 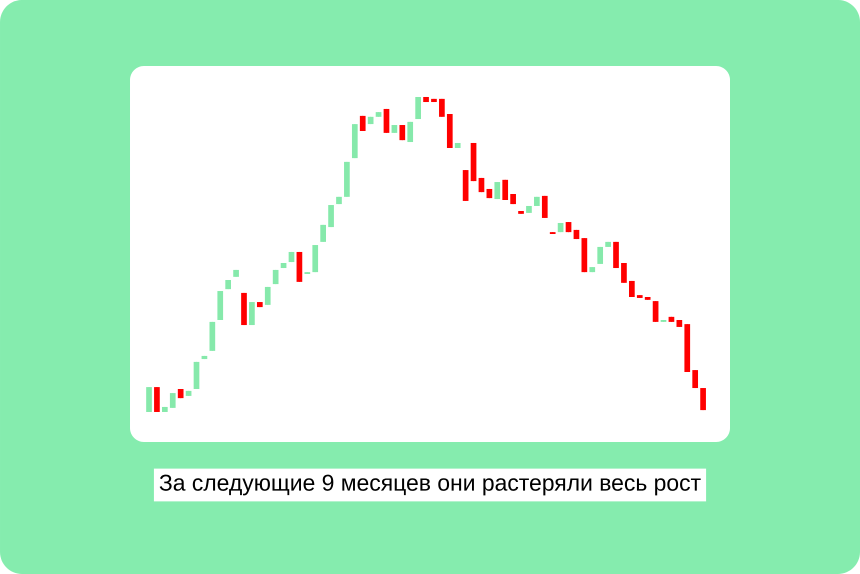 What do you see at coordinates (430, 485) in the screenshot?
I see `text: За следующие 9 месяцев они растеряли весь рост` at bounding box center [430, 485].